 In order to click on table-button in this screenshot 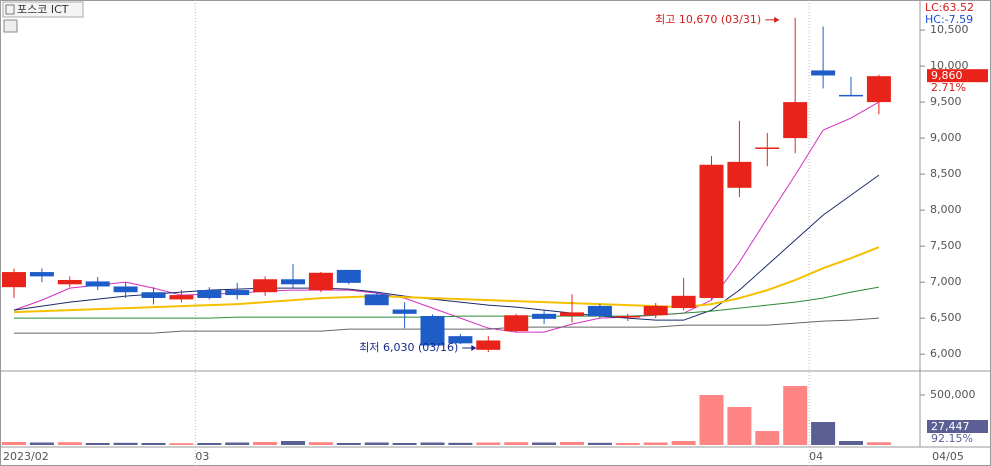, I will do `click(10, 26)`.